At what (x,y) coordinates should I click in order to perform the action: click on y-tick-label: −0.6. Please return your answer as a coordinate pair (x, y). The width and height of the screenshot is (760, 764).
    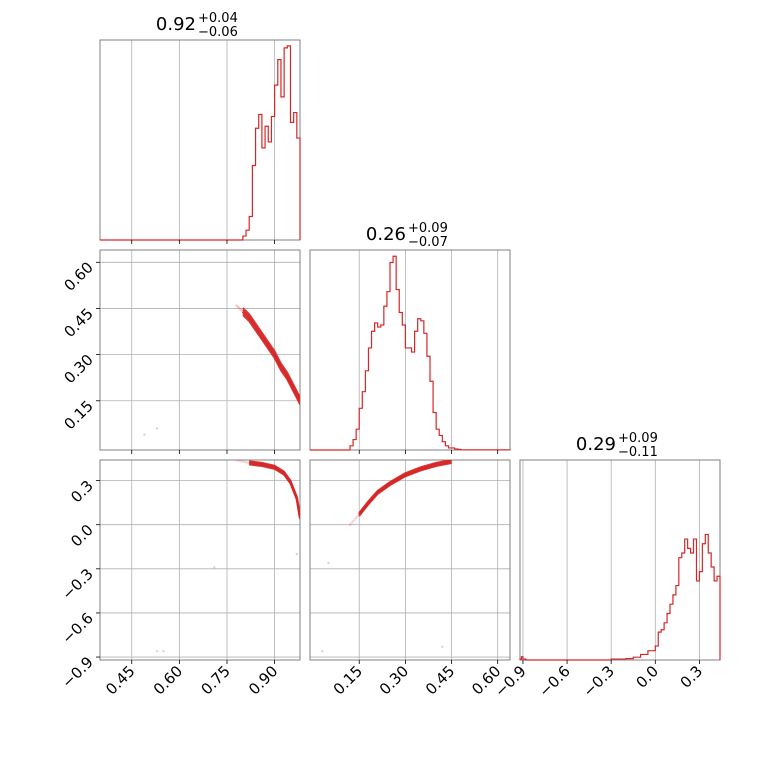
    Looking at the image, I should click on (77, 628).